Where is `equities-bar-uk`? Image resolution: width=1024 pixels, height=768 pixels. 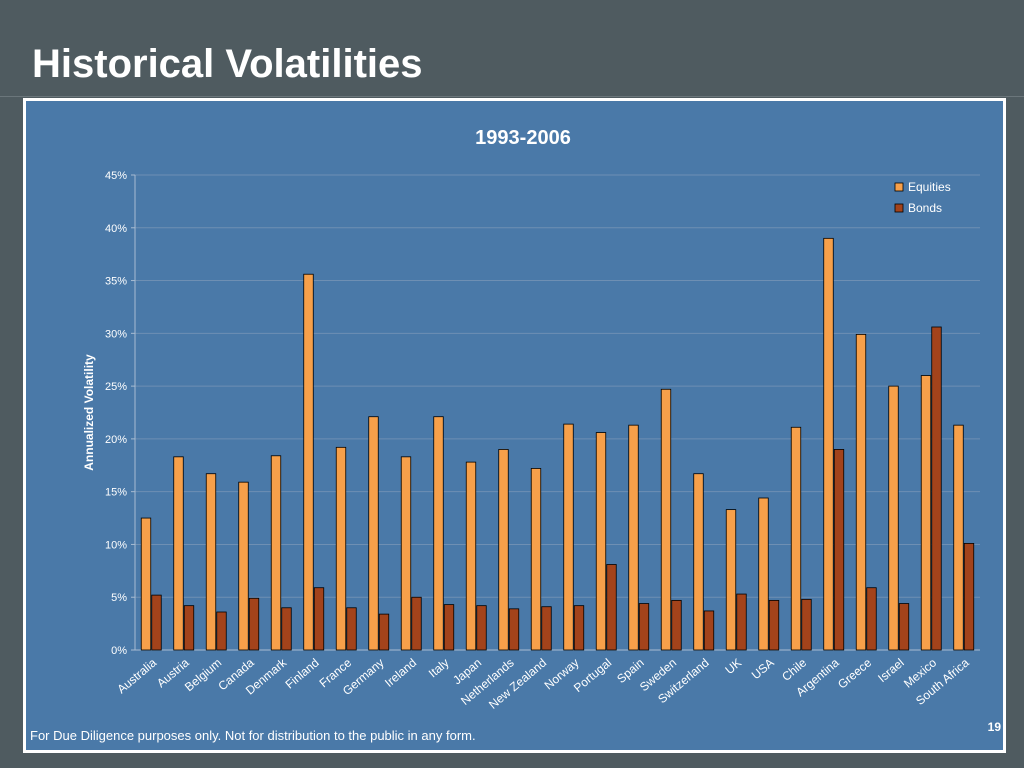
equities-bar-uk is located at coordinates (731, 580).